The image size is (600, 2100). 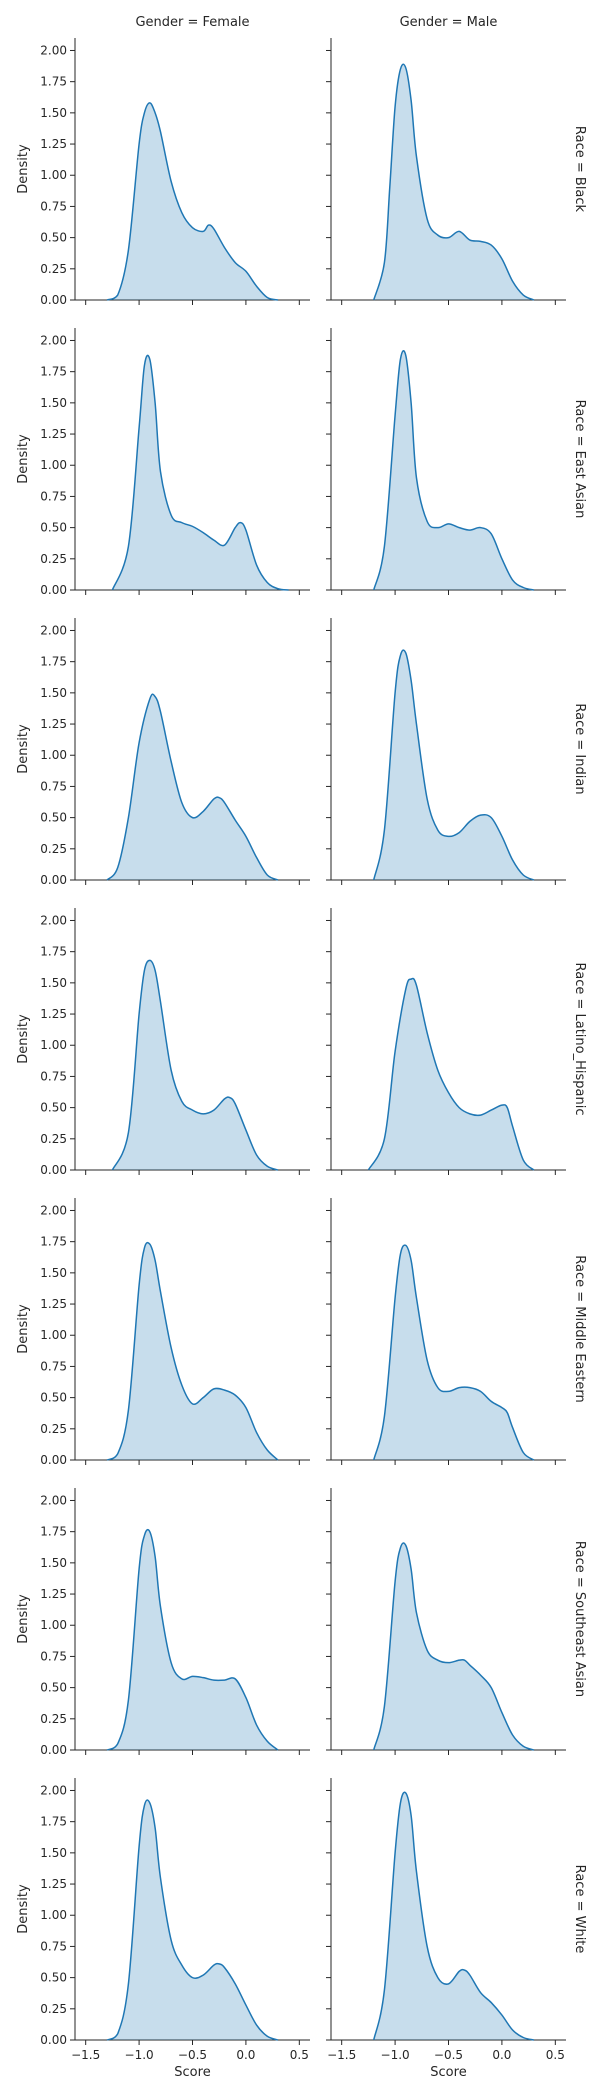 I want to click on row-title: Race = Middle Eastern, so click(x=579, y=1329).